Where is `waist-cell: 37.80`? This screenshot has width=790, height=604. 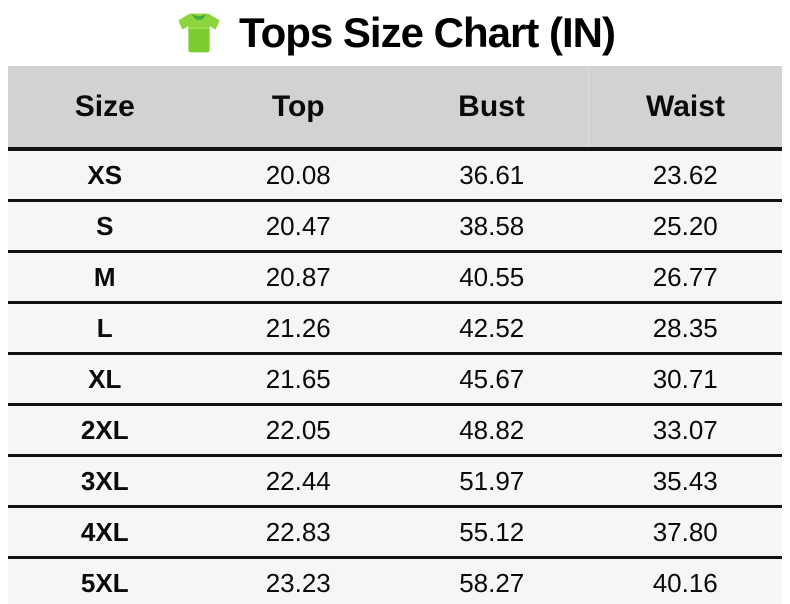
waist-cell: 37.80 is located at coordinates (685, 532).